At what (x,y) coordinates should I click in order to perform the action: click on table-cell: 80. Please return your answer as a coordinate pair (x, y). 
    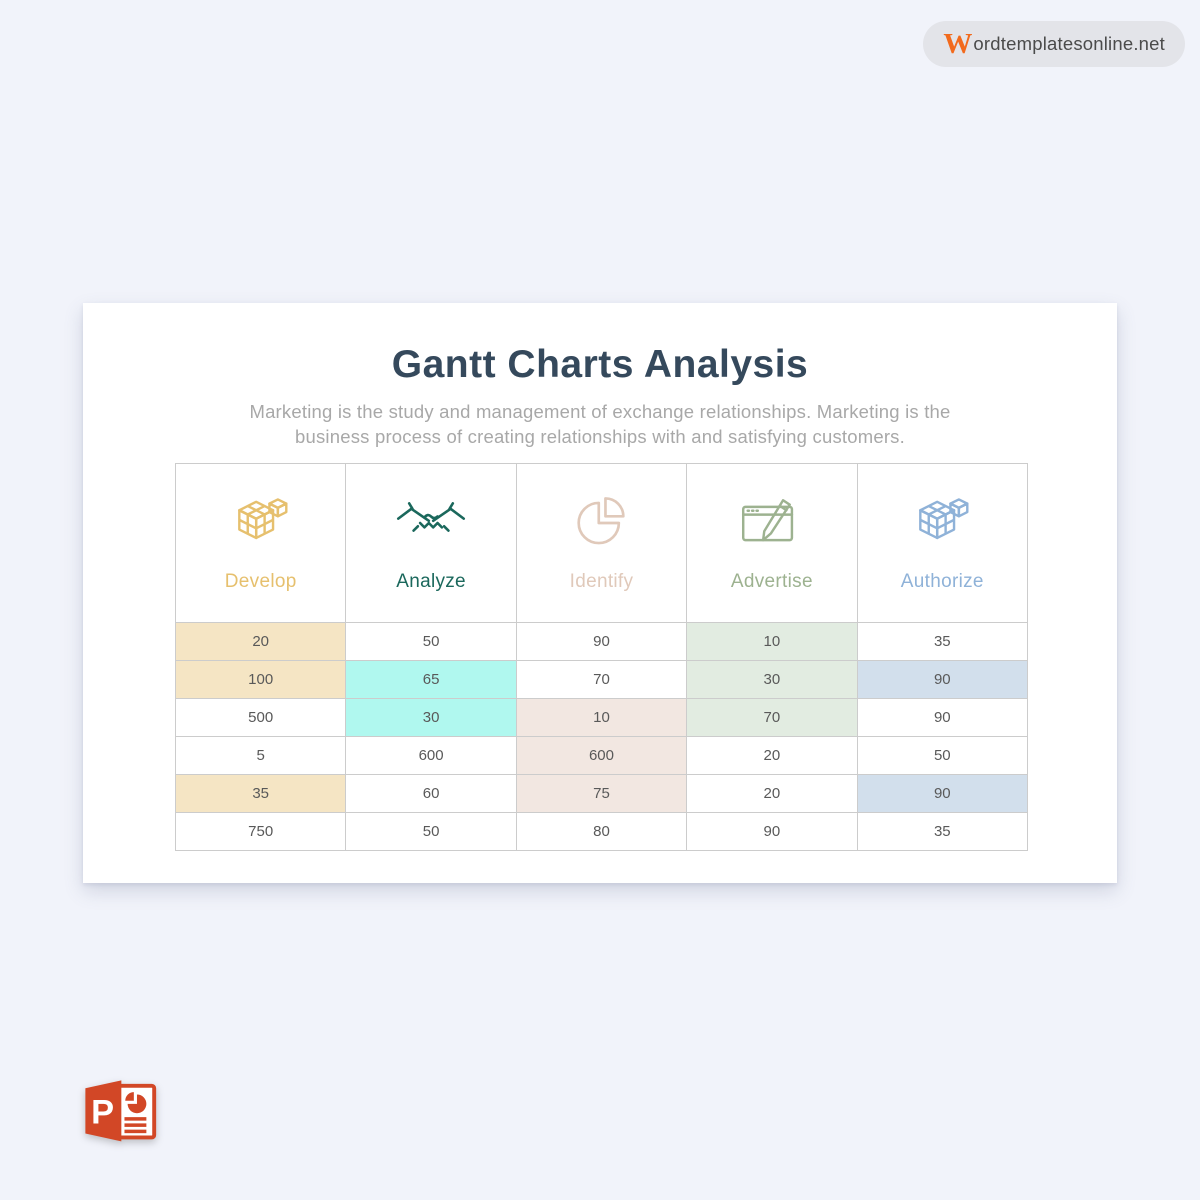
    Looking at the image, I should click on (601, 831).